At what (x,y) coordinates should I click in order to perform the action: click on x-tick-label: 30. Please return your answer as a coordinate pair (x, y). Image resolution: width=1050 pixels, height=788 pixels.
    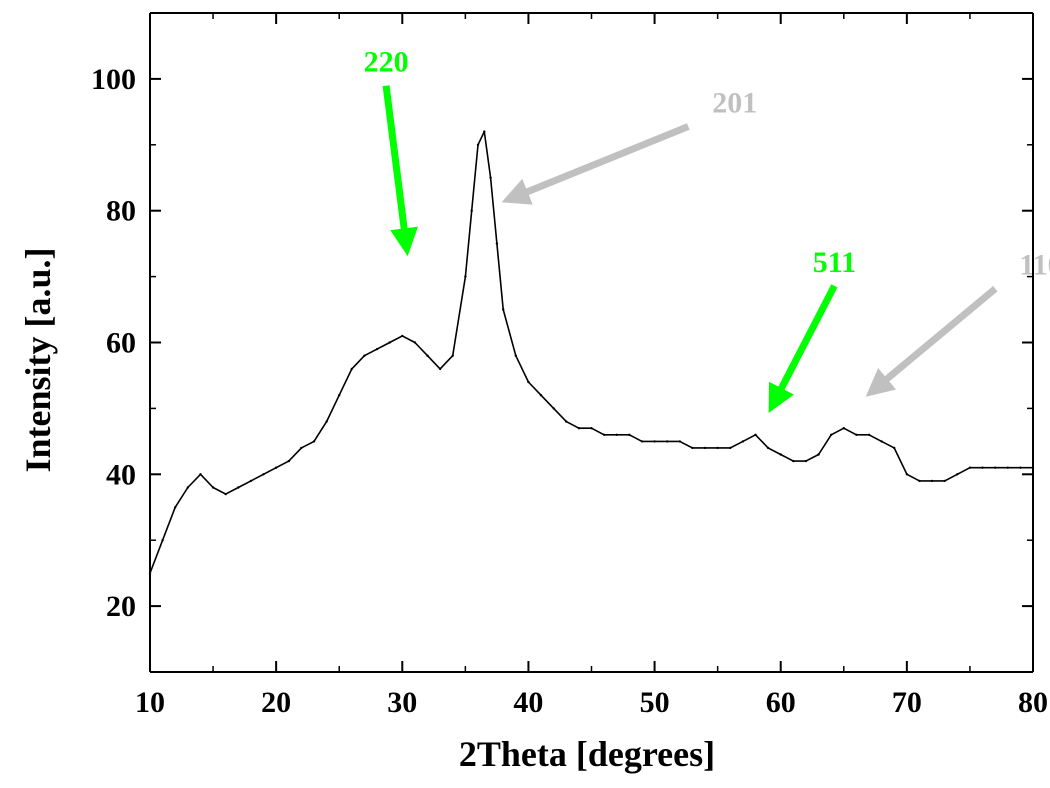
    Looking at the image, I should click on (402, 702).